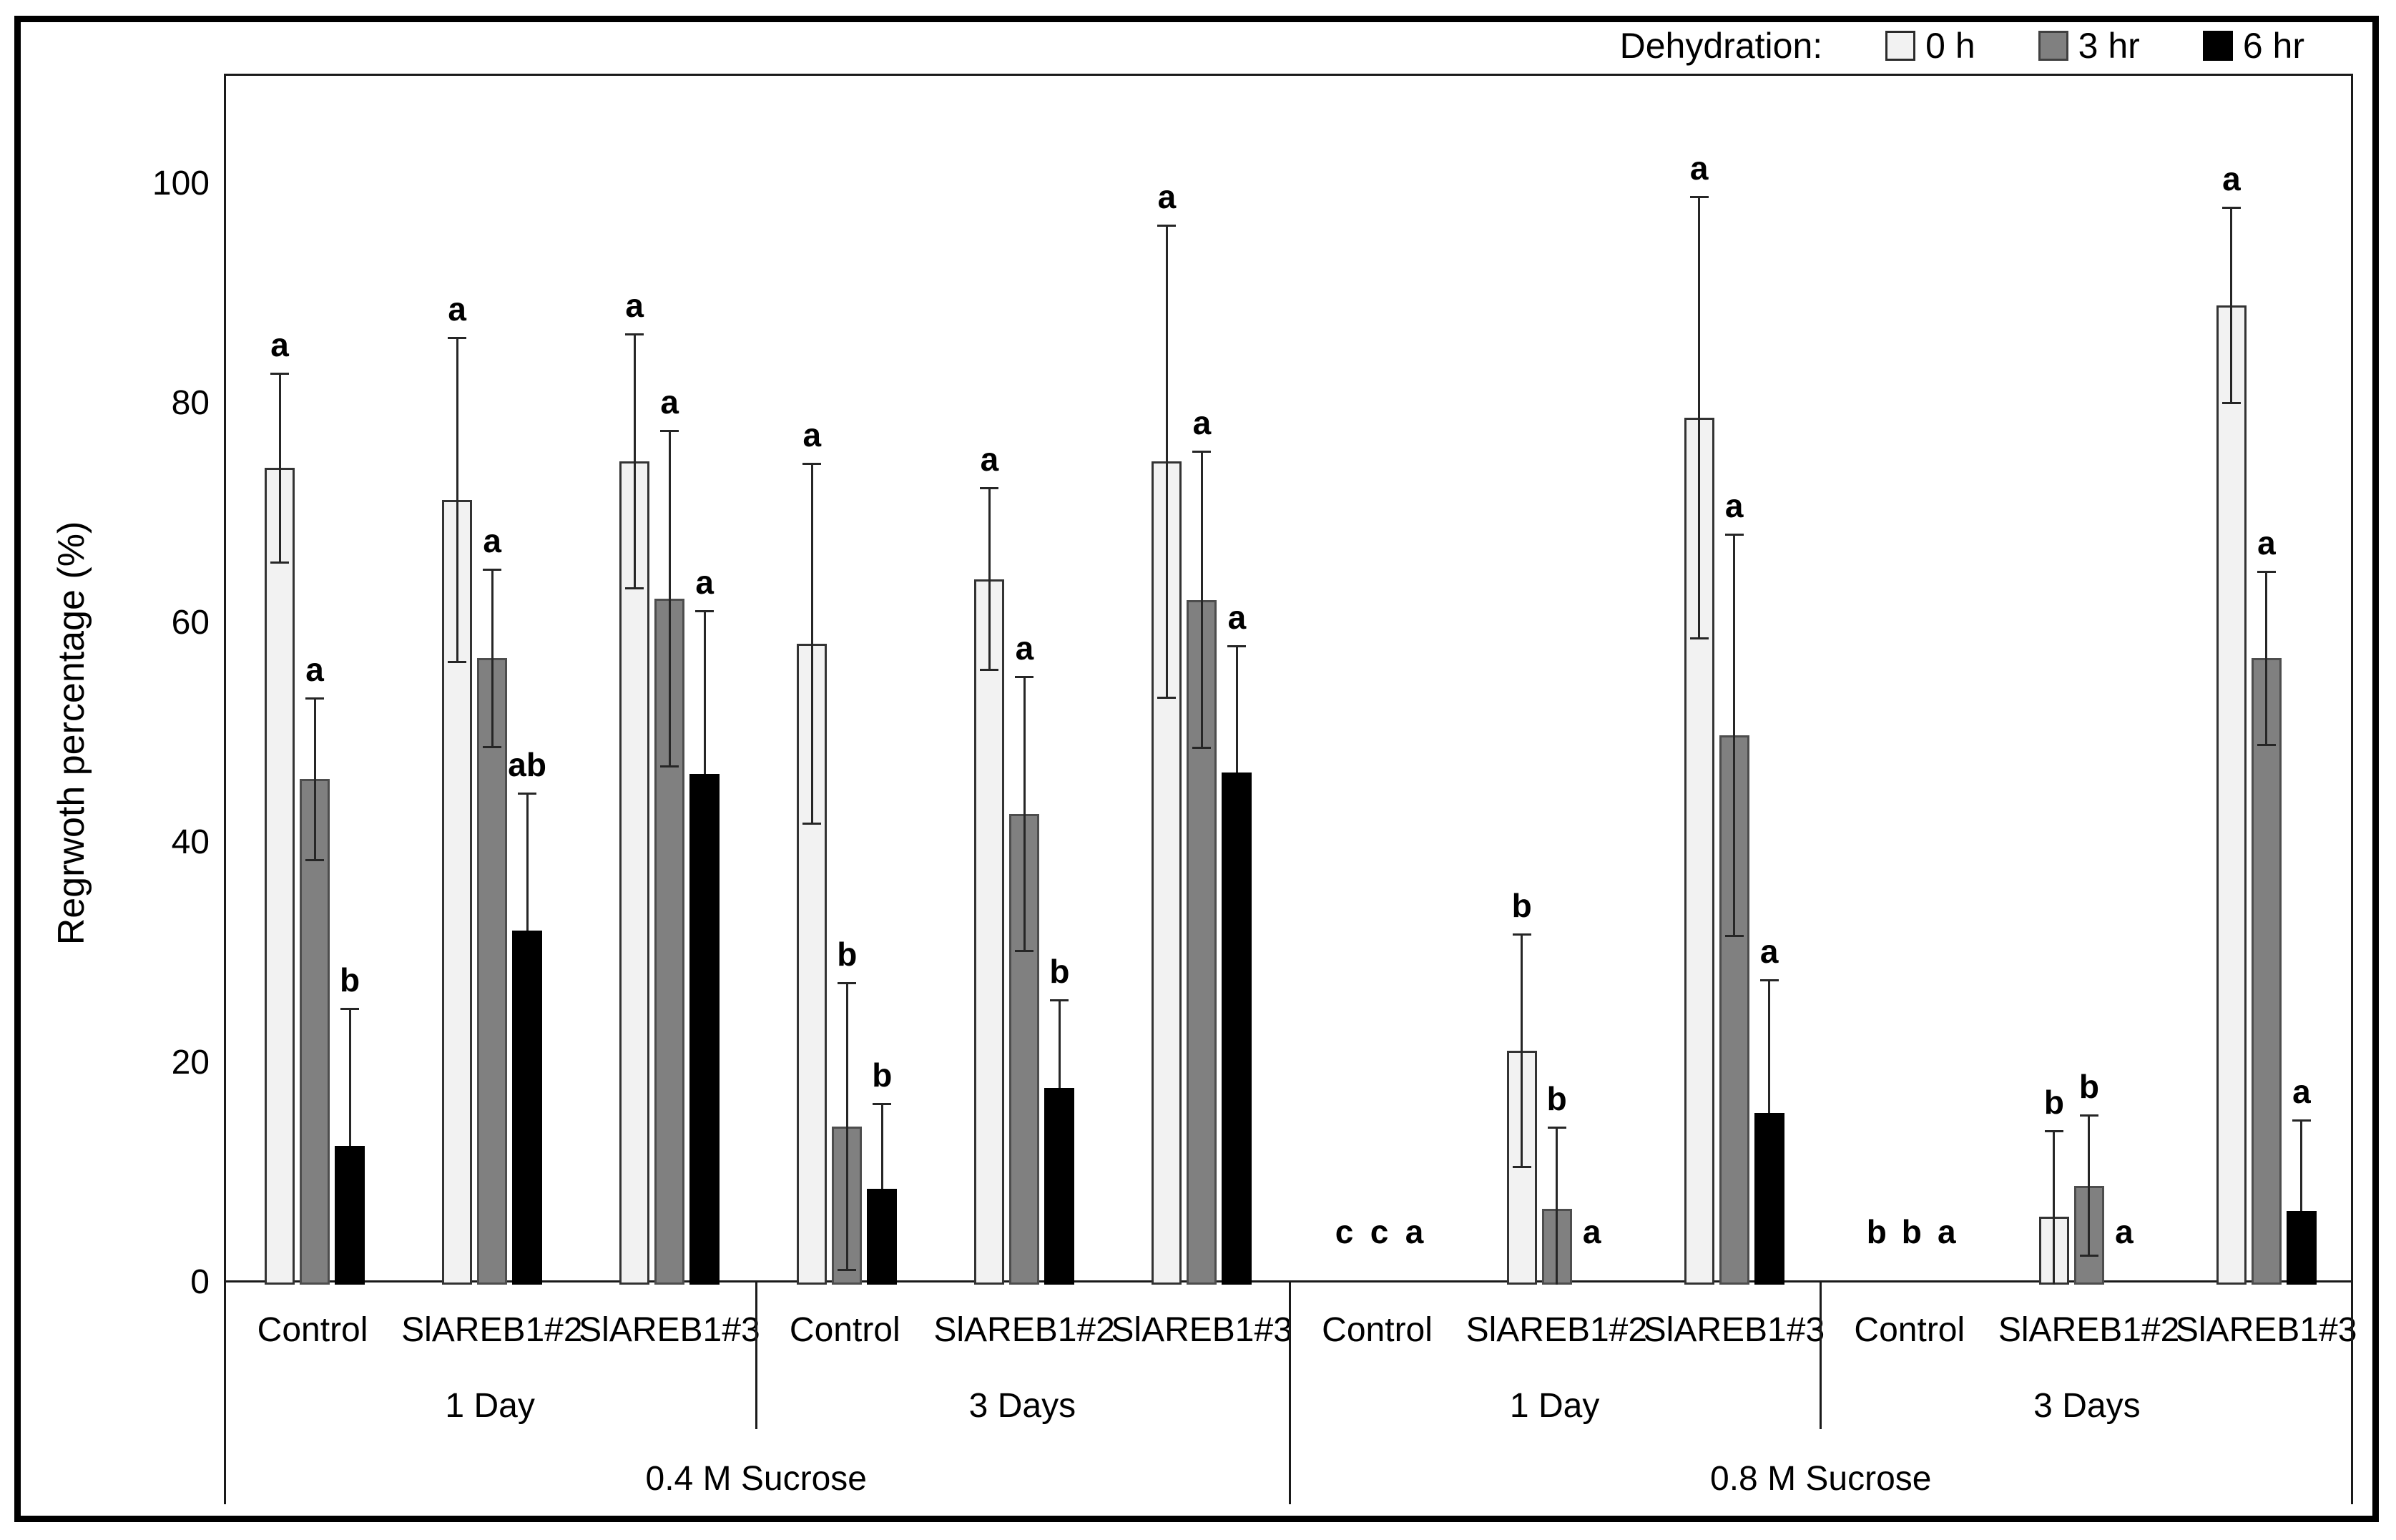 The width and height of the screenshot is (2396, 1540). I want to click on significance-letter: c, so click(1344, 1231).